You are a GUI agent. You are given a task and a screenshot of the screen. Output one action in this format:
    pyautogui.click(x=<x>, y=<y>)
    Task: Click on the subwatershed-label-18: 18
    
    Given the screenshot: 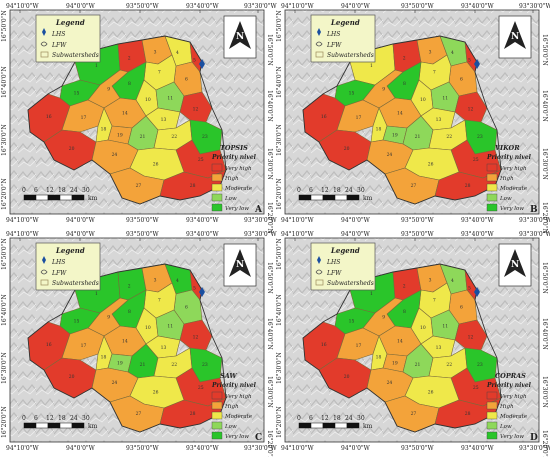 What is the action you would take?
    pyautogui.click(x=379, y=129)
    